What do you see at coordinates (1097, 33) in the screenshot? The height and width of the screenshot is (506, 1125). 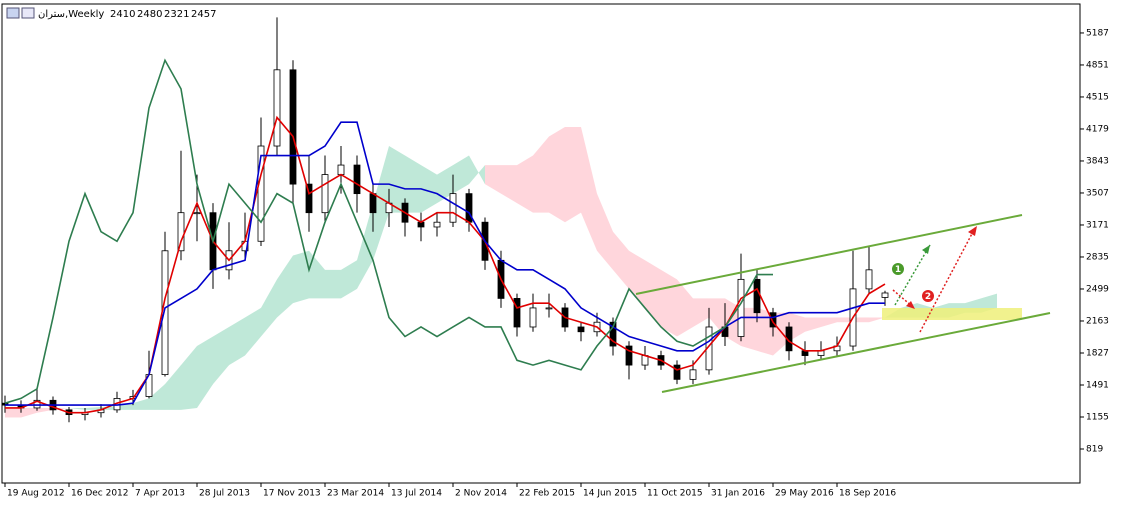 I see `y-tick-label: 5187` at bounding box center [1097, 33].